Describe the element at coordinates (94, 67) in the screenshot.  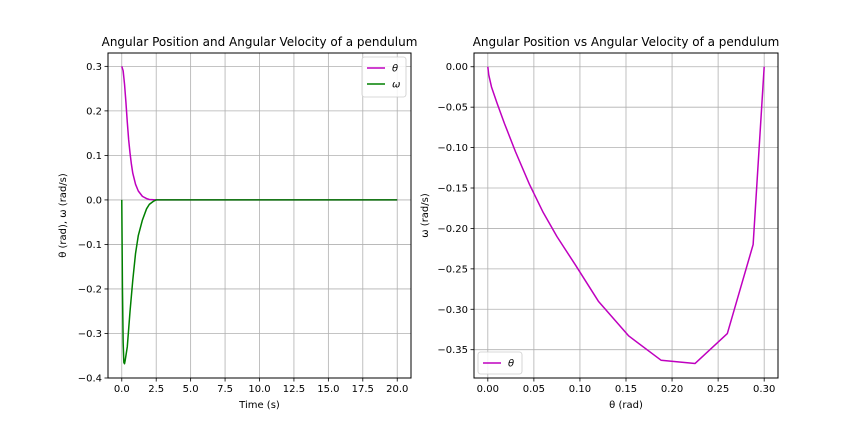
I see `left-y-tick-label: 0.3` at that location.